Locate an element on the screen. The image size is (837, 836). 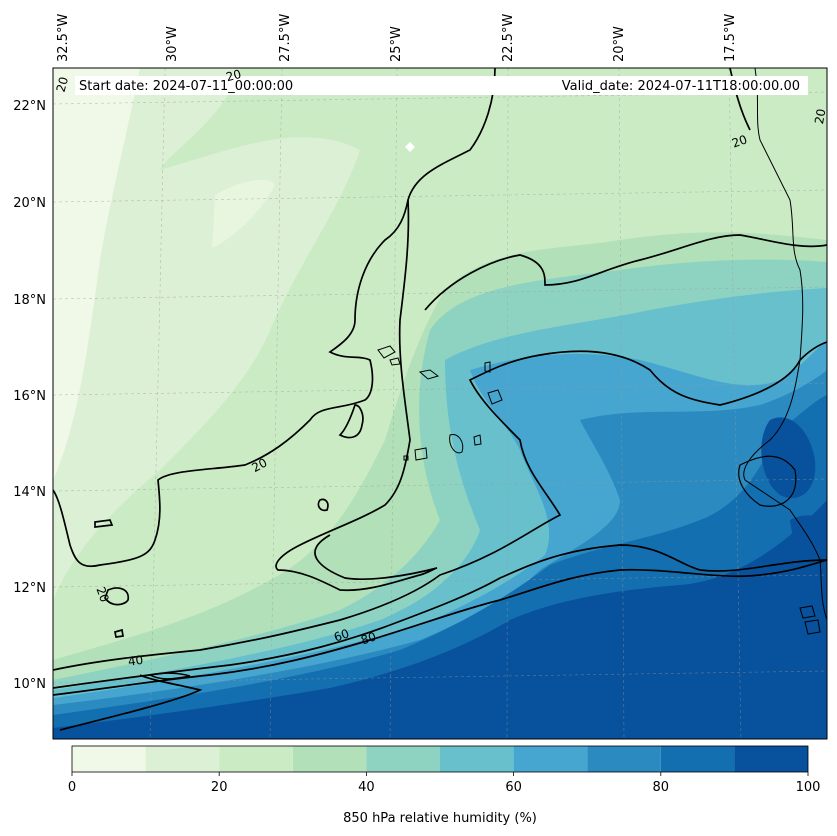
rh-band-dry-patch is located at coordinates (243, 213).